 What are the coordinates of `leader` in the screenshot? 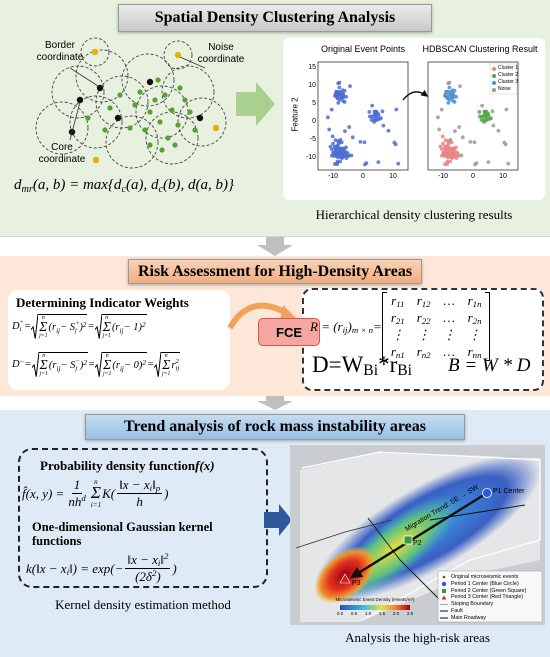 It's located at (192, 62).